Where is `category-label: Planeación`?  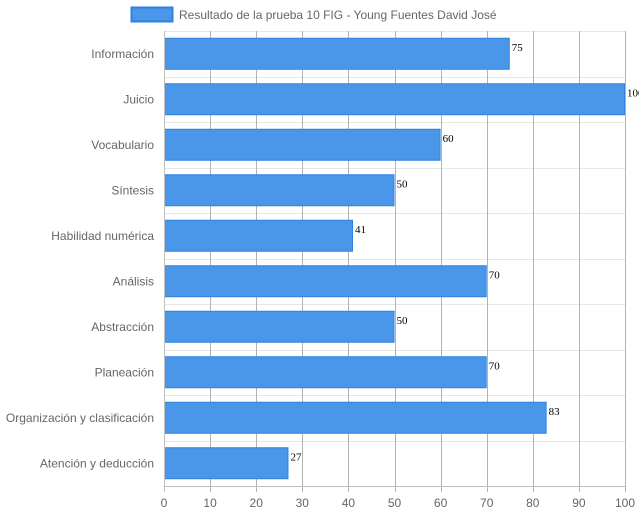 category-label: Planeación is located at coordinates (124, 372).